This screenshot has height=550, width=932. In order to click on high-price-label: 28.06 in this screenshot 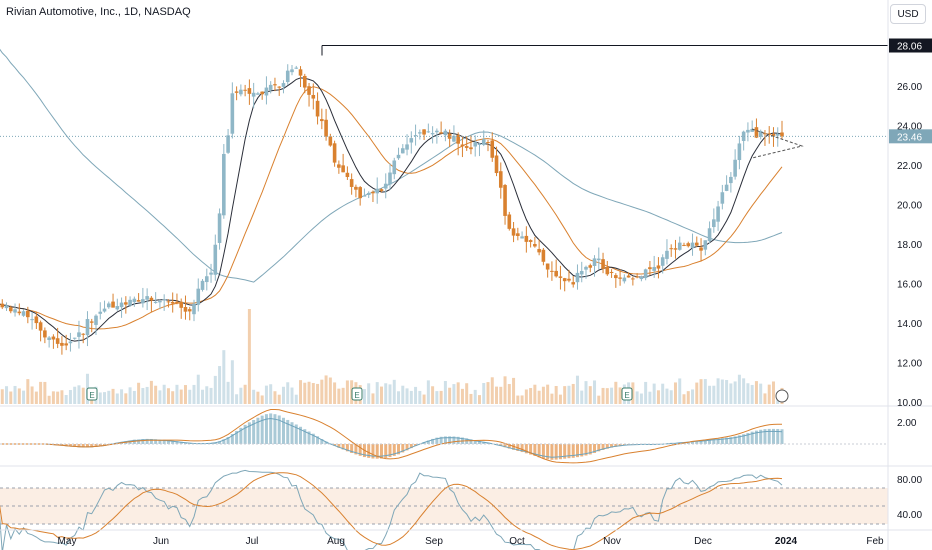, I will do `click(909, 47)`.